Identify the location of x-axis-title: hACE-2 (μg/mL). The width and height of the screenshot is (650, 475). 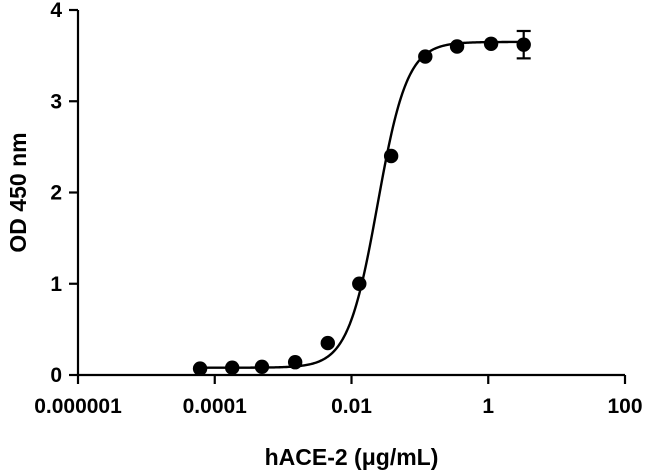
(352, 457).